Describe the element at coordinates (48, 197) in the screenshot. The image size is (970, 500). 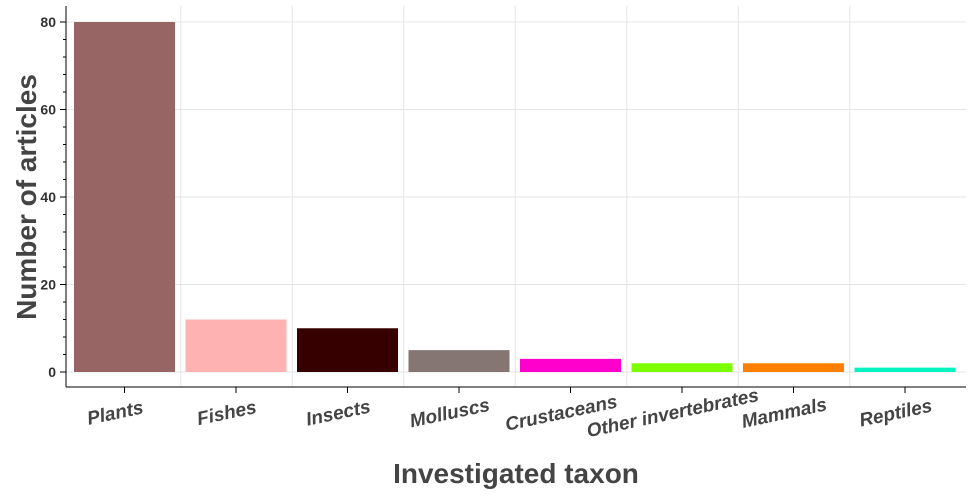
I see `y-tick-label: 40` at that location.